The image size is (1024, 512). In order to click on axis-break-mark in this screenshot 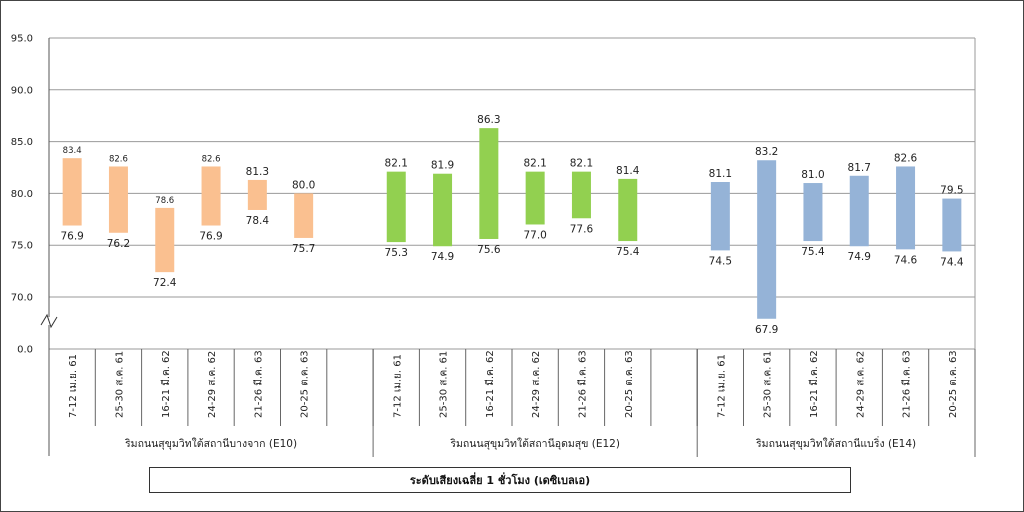, I will do `click(49, 321)`.